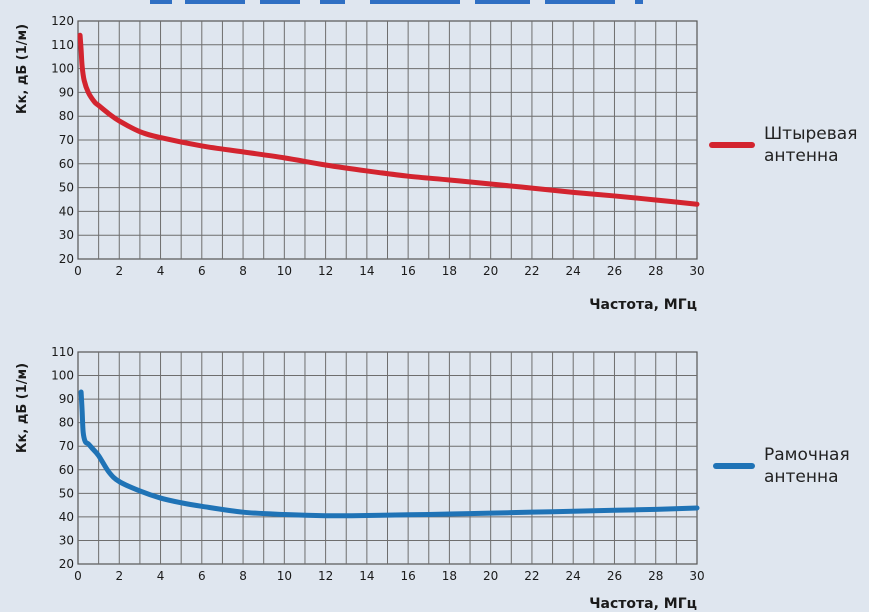 The width and height of the screenshot is (869, 612). I want to click on whip-x-tick-label: 0, so click(78, 271).